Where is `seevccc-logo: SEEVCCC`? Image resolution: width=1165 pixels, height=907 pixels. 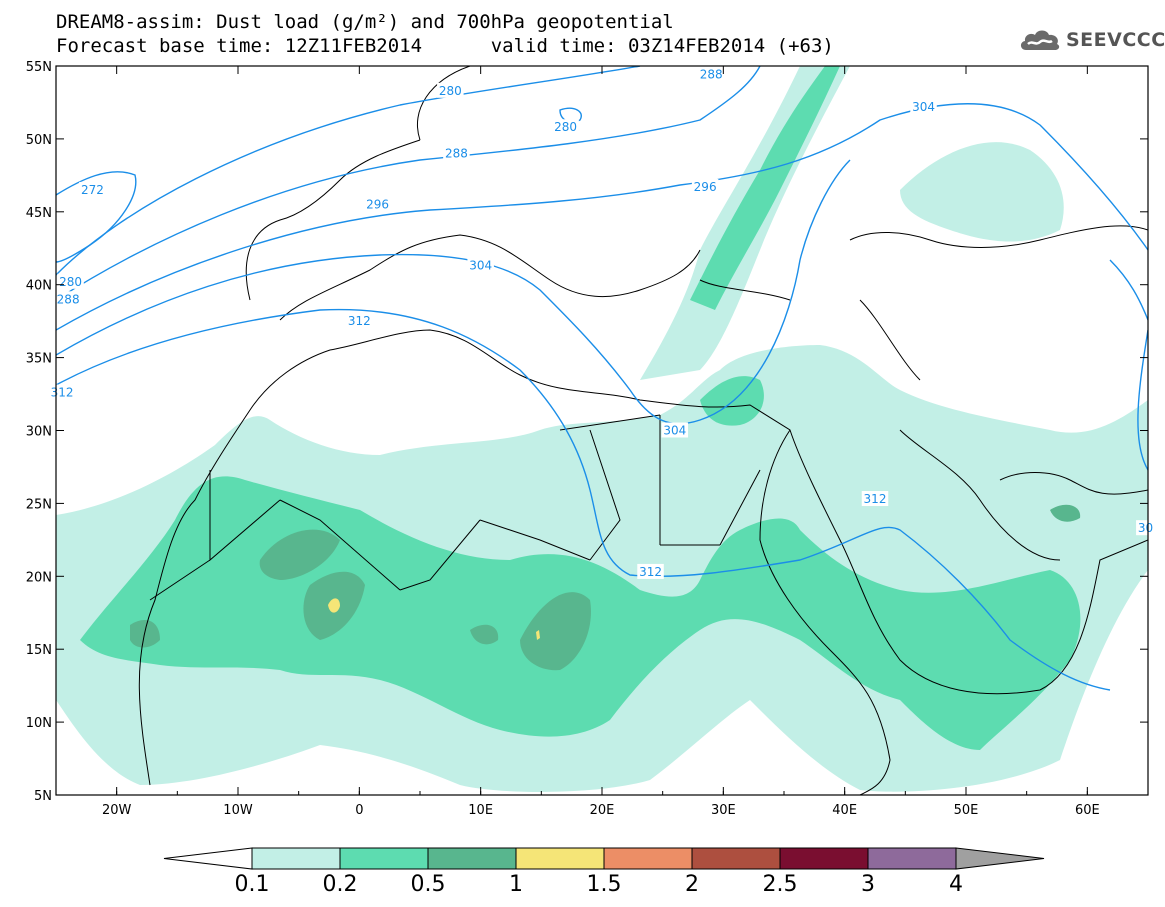 seevccc-logo: SEEVCCC is located at coordinates (1091, 40).